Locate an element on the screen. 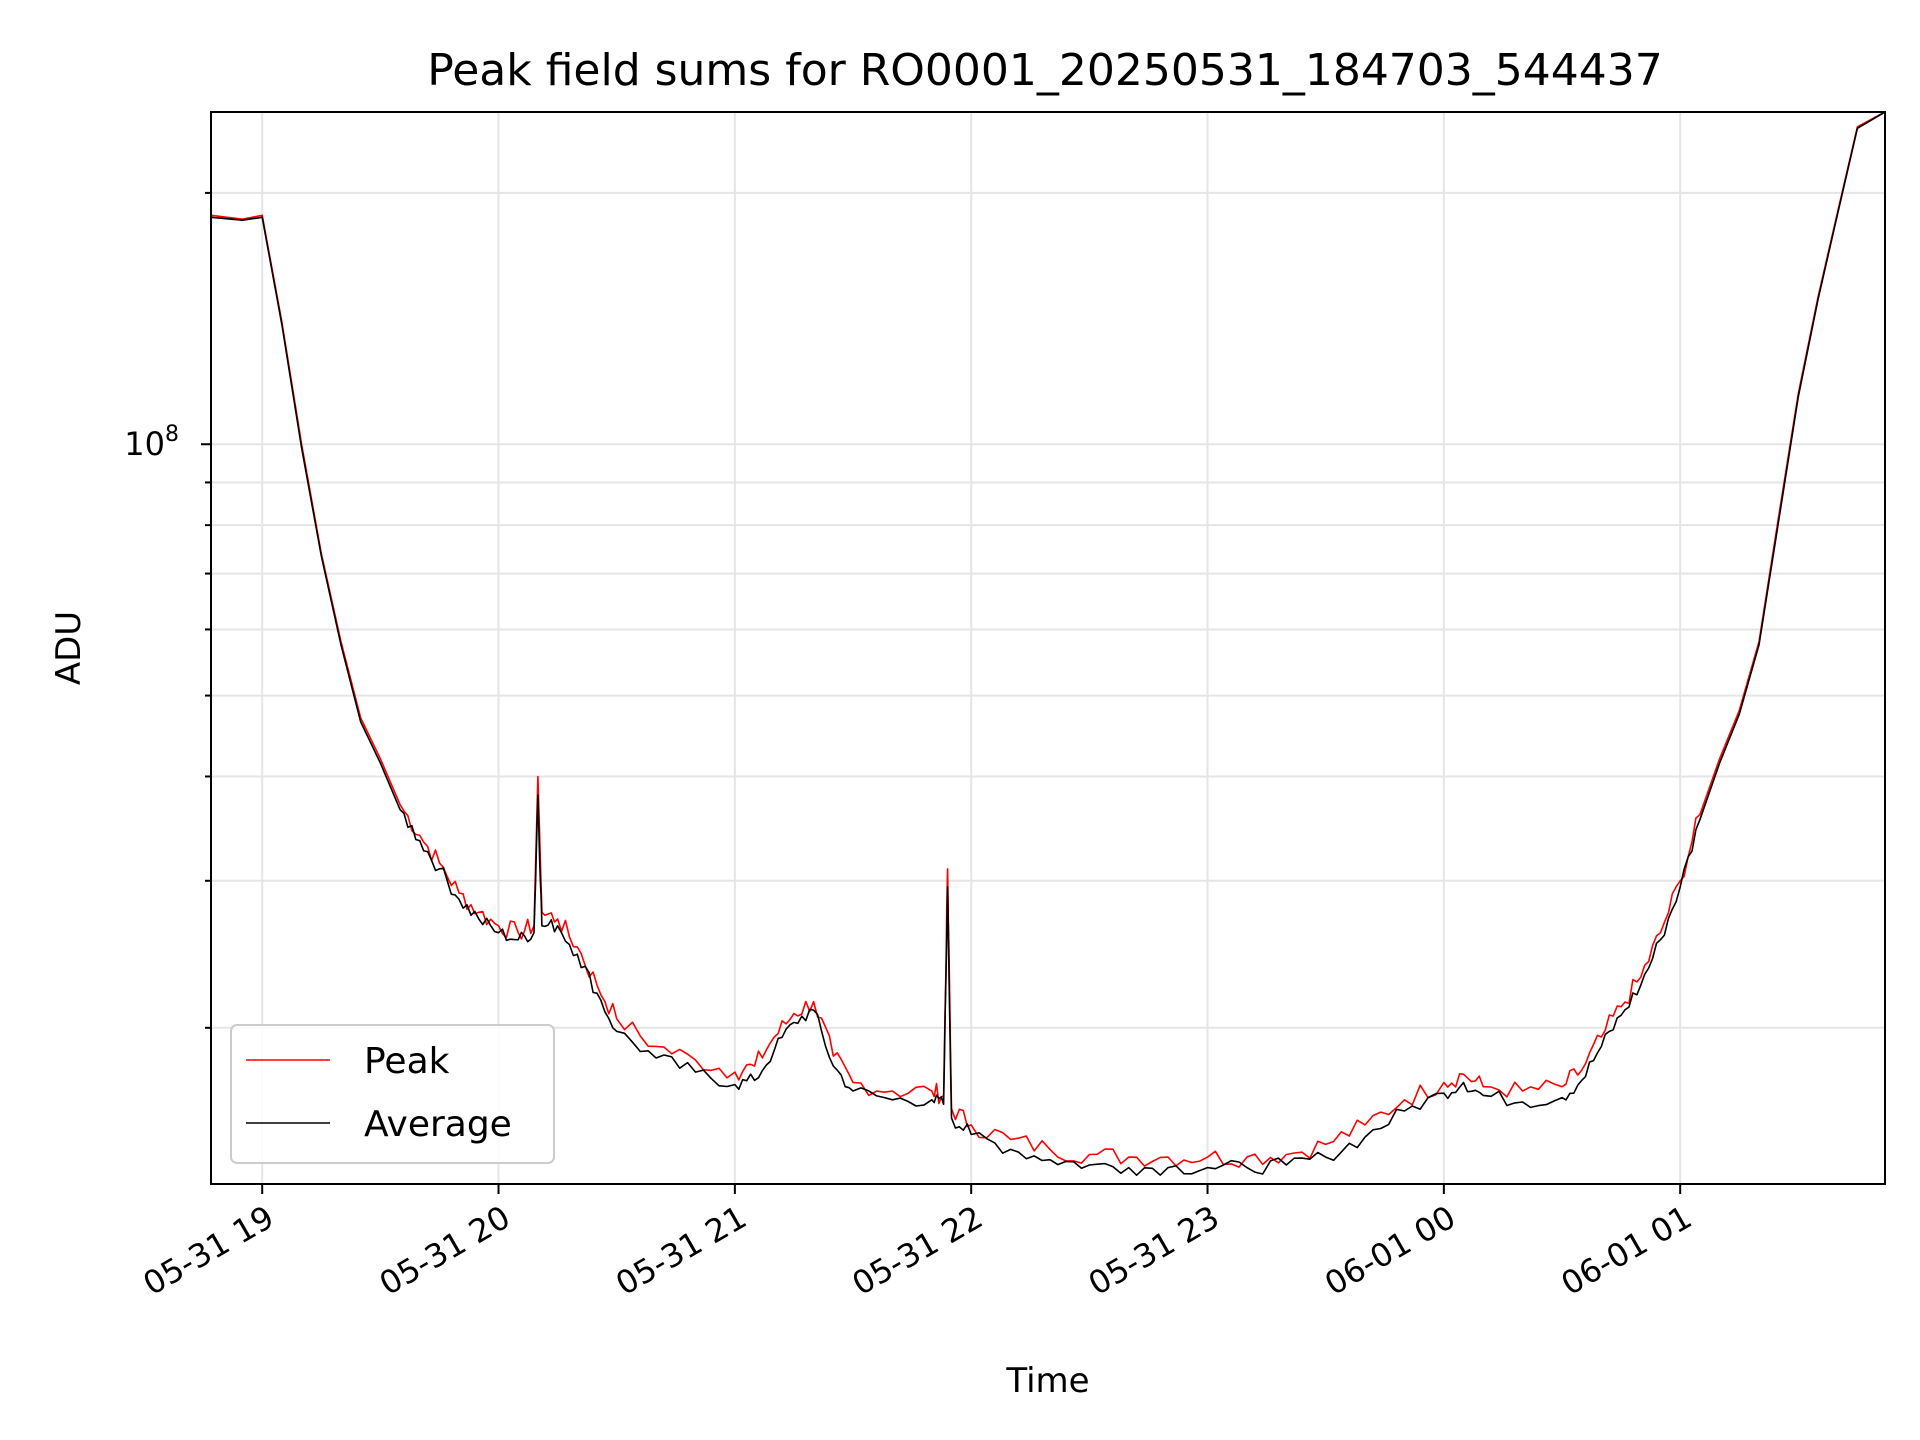  legend-peak-label: Peak is located at coordinates (407, 1061).